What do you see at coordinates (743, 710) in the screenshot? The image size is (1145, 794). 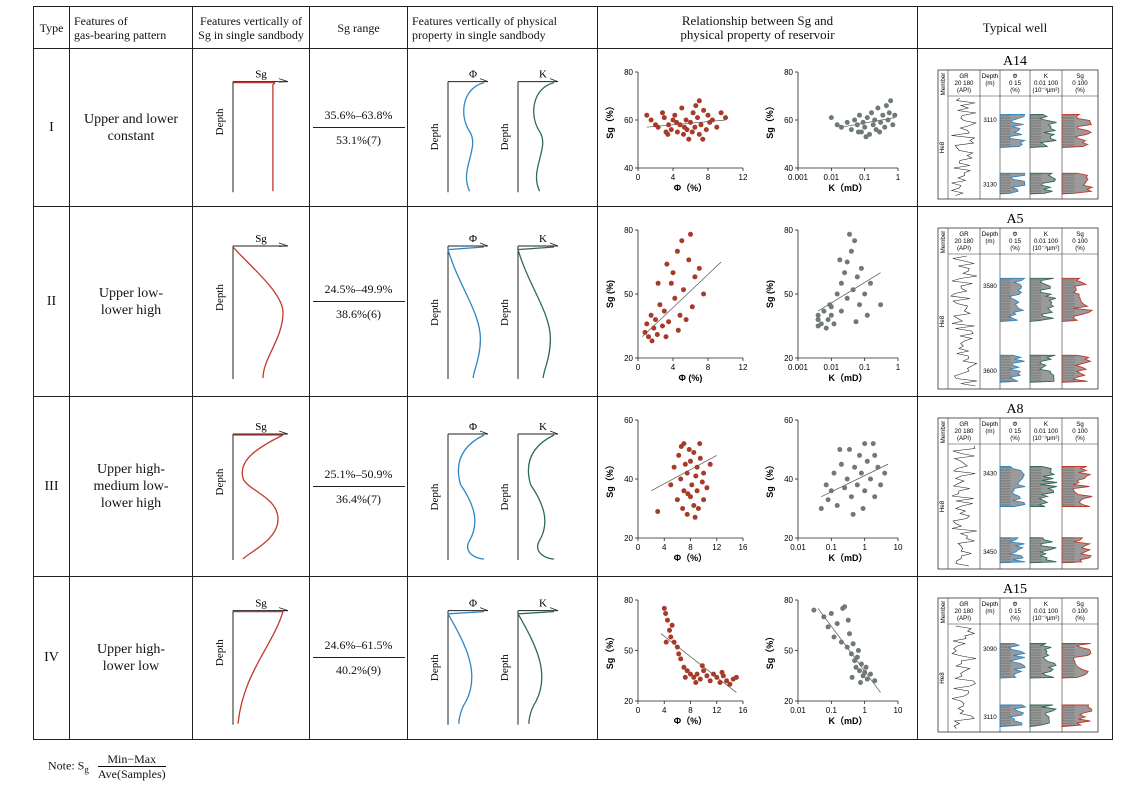 I see `x-tick-label: 16` at bounding box center [743, 710].